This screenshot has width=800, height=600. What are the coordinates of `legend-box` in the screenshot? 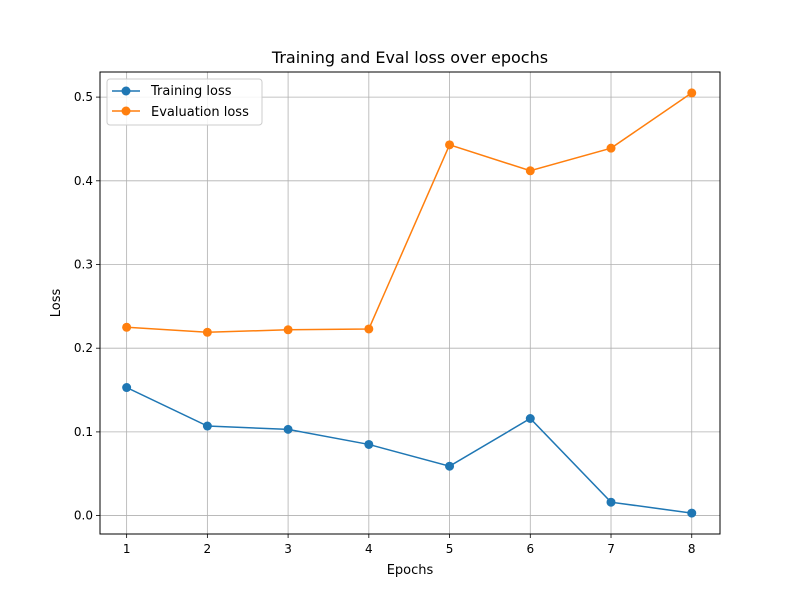 It's located at (184, 102).